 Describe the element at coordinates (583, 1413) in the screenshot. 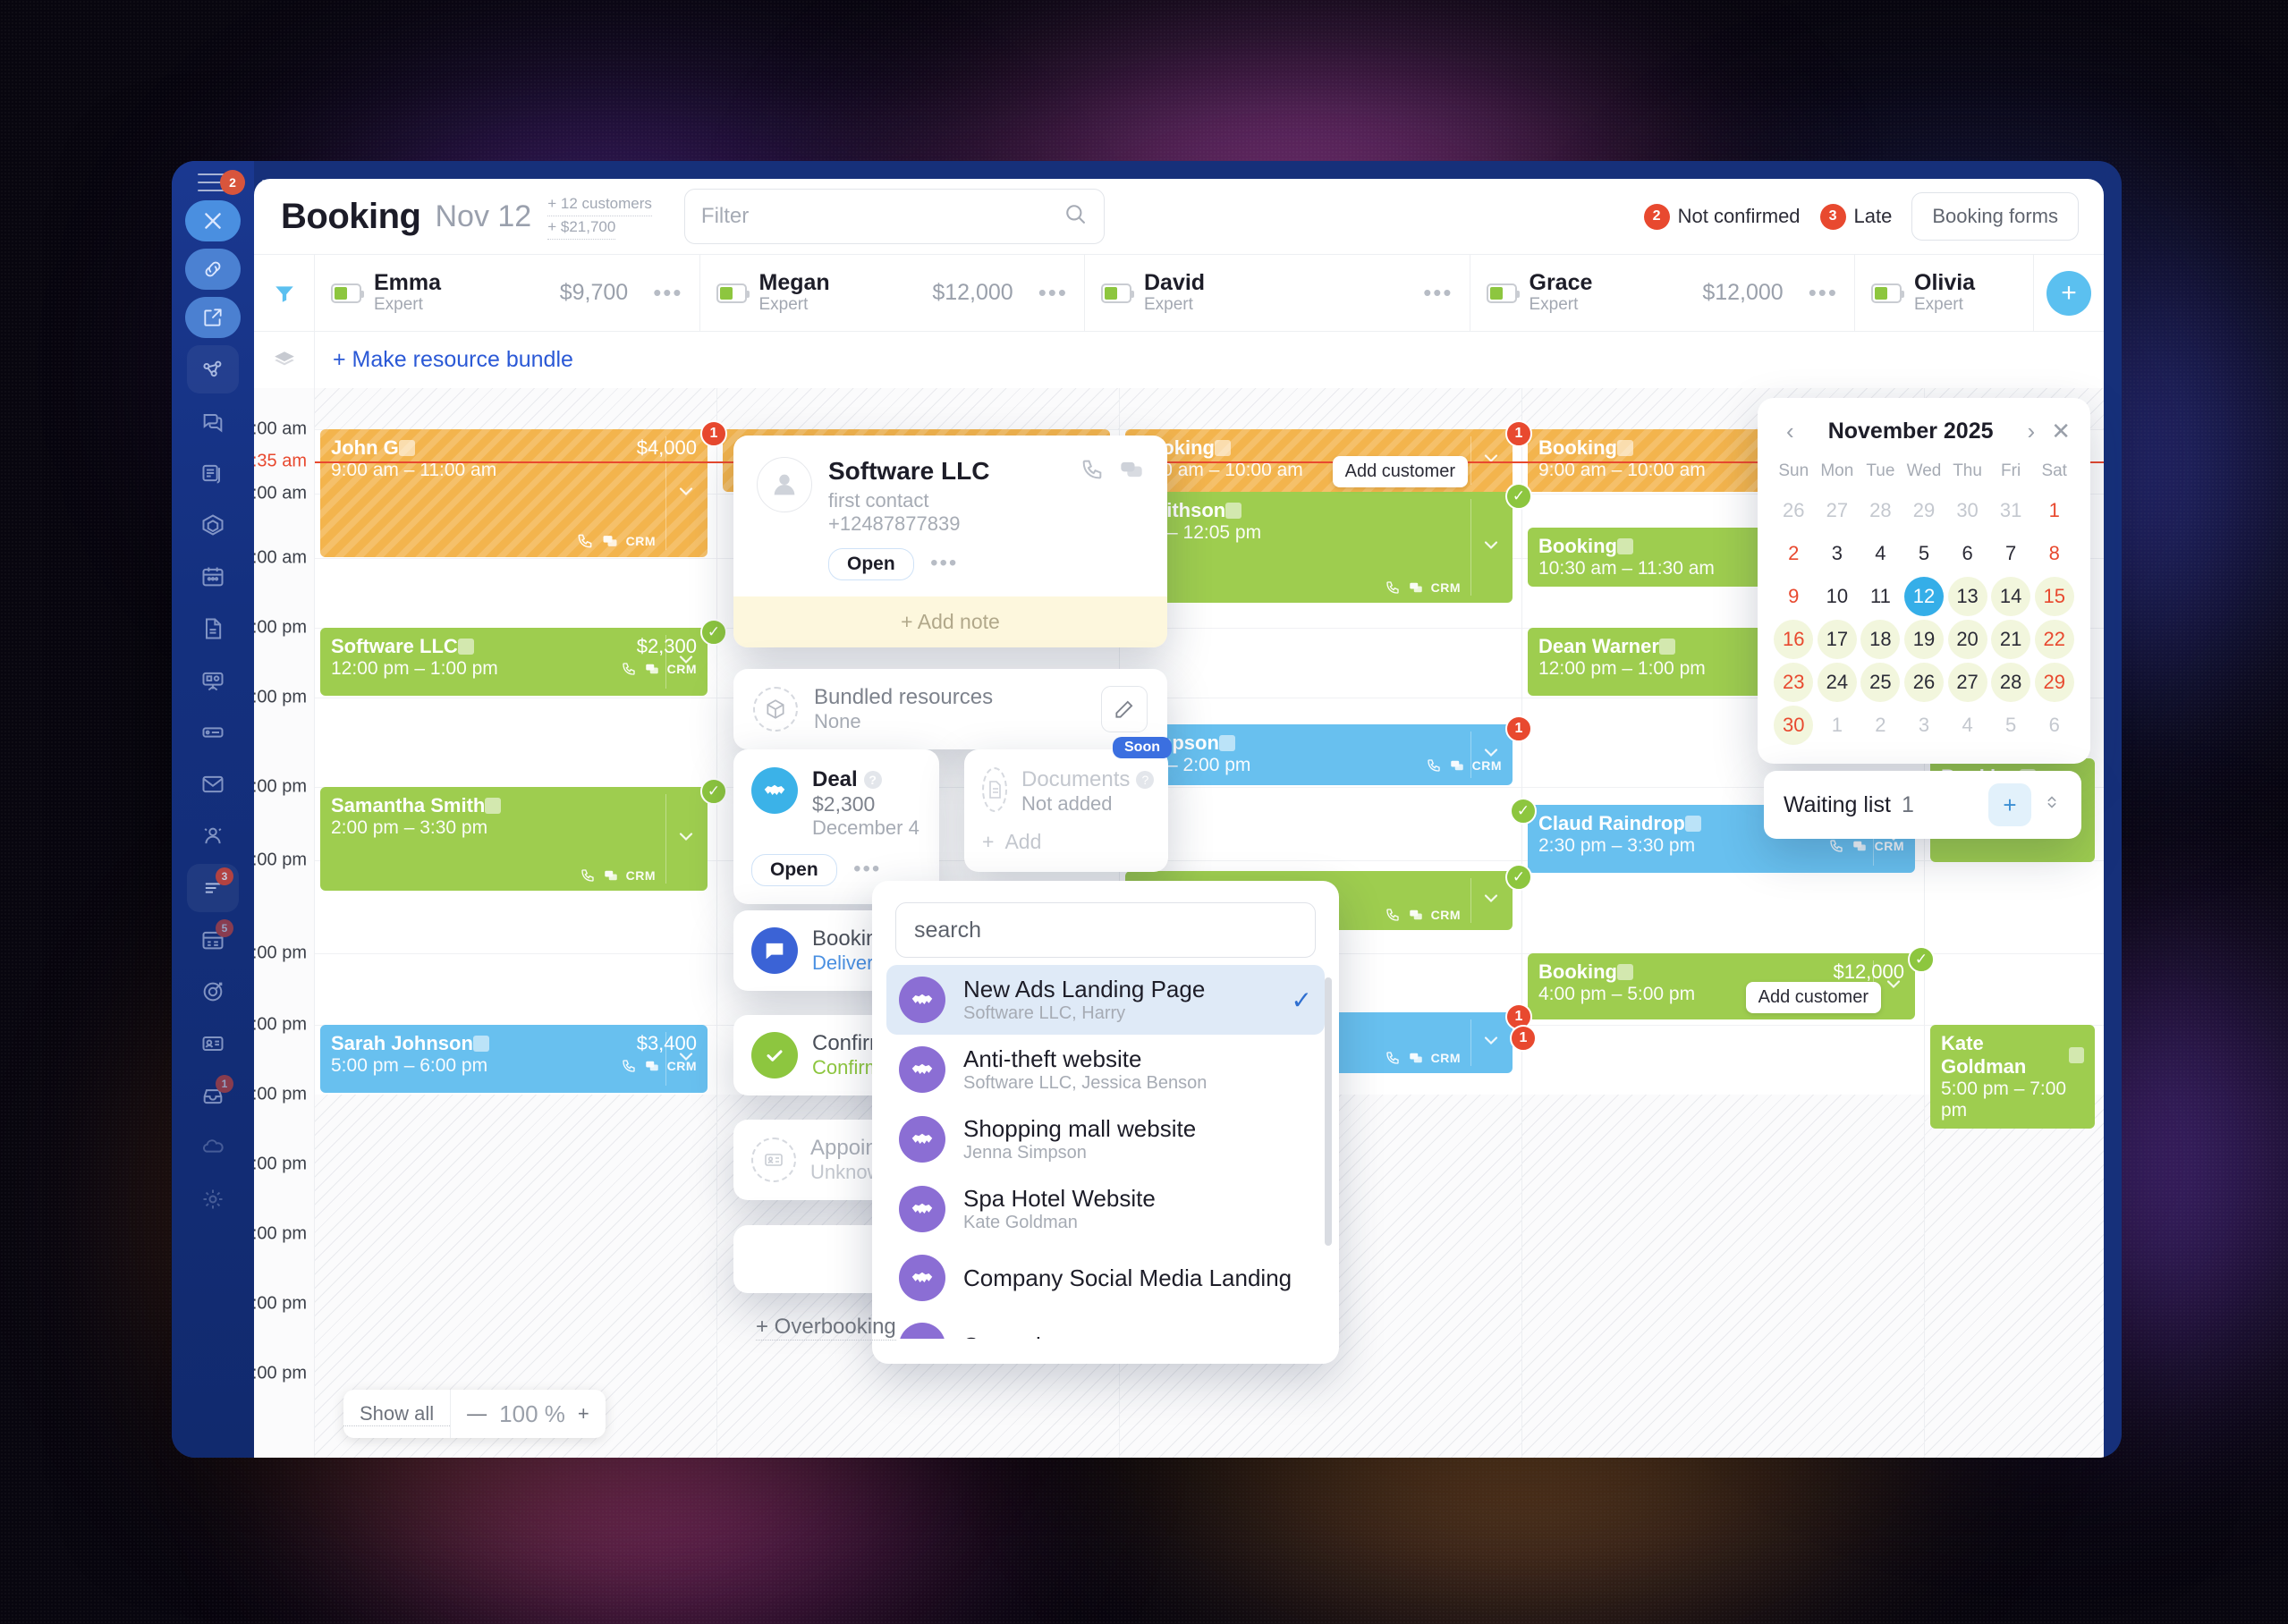

I see `zoom-in-button: +` at that location.